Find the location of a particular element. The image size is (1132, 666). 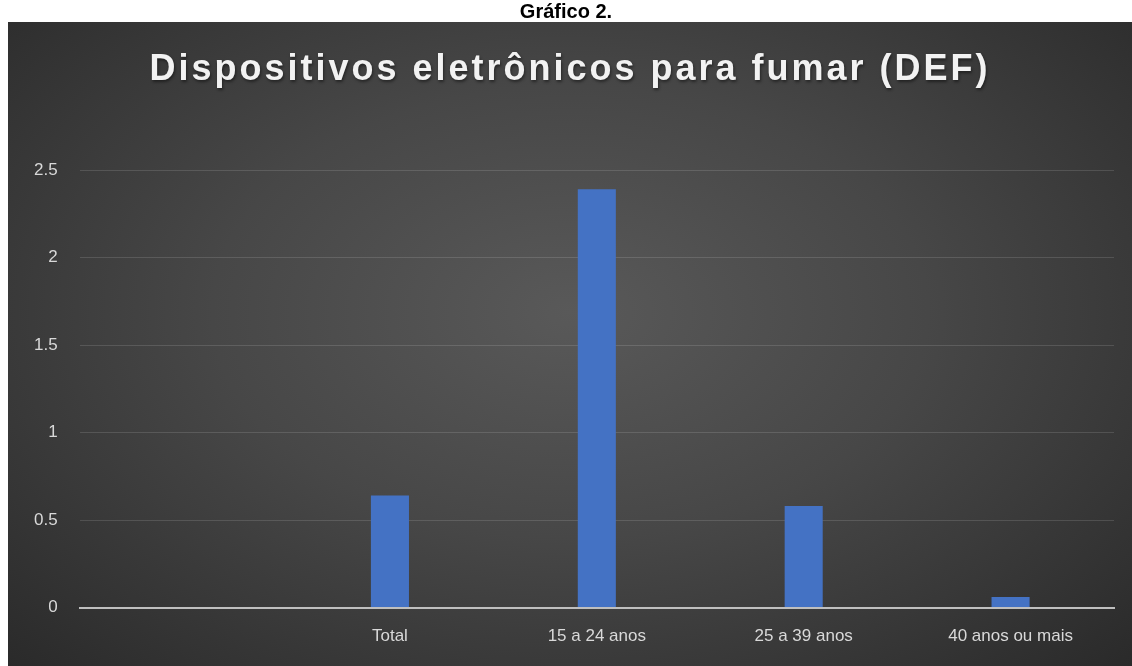

y-tick-label: 1.5 is located at coordinates (45, 344).